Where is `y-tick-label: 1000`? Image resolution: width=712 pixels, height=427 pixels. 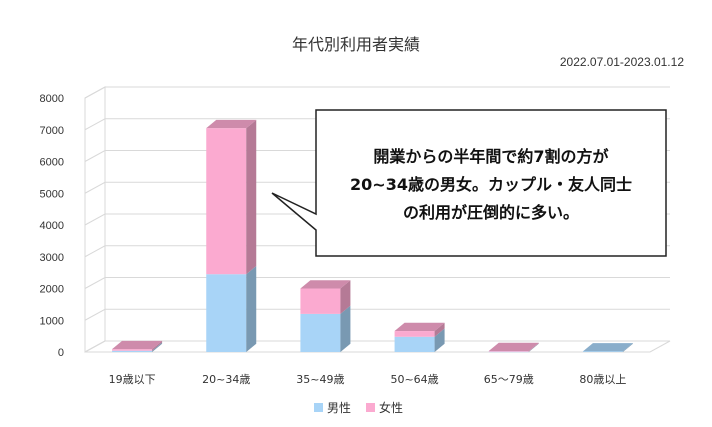 y-tick-label: 1000 is located at coordinates (52, 321).